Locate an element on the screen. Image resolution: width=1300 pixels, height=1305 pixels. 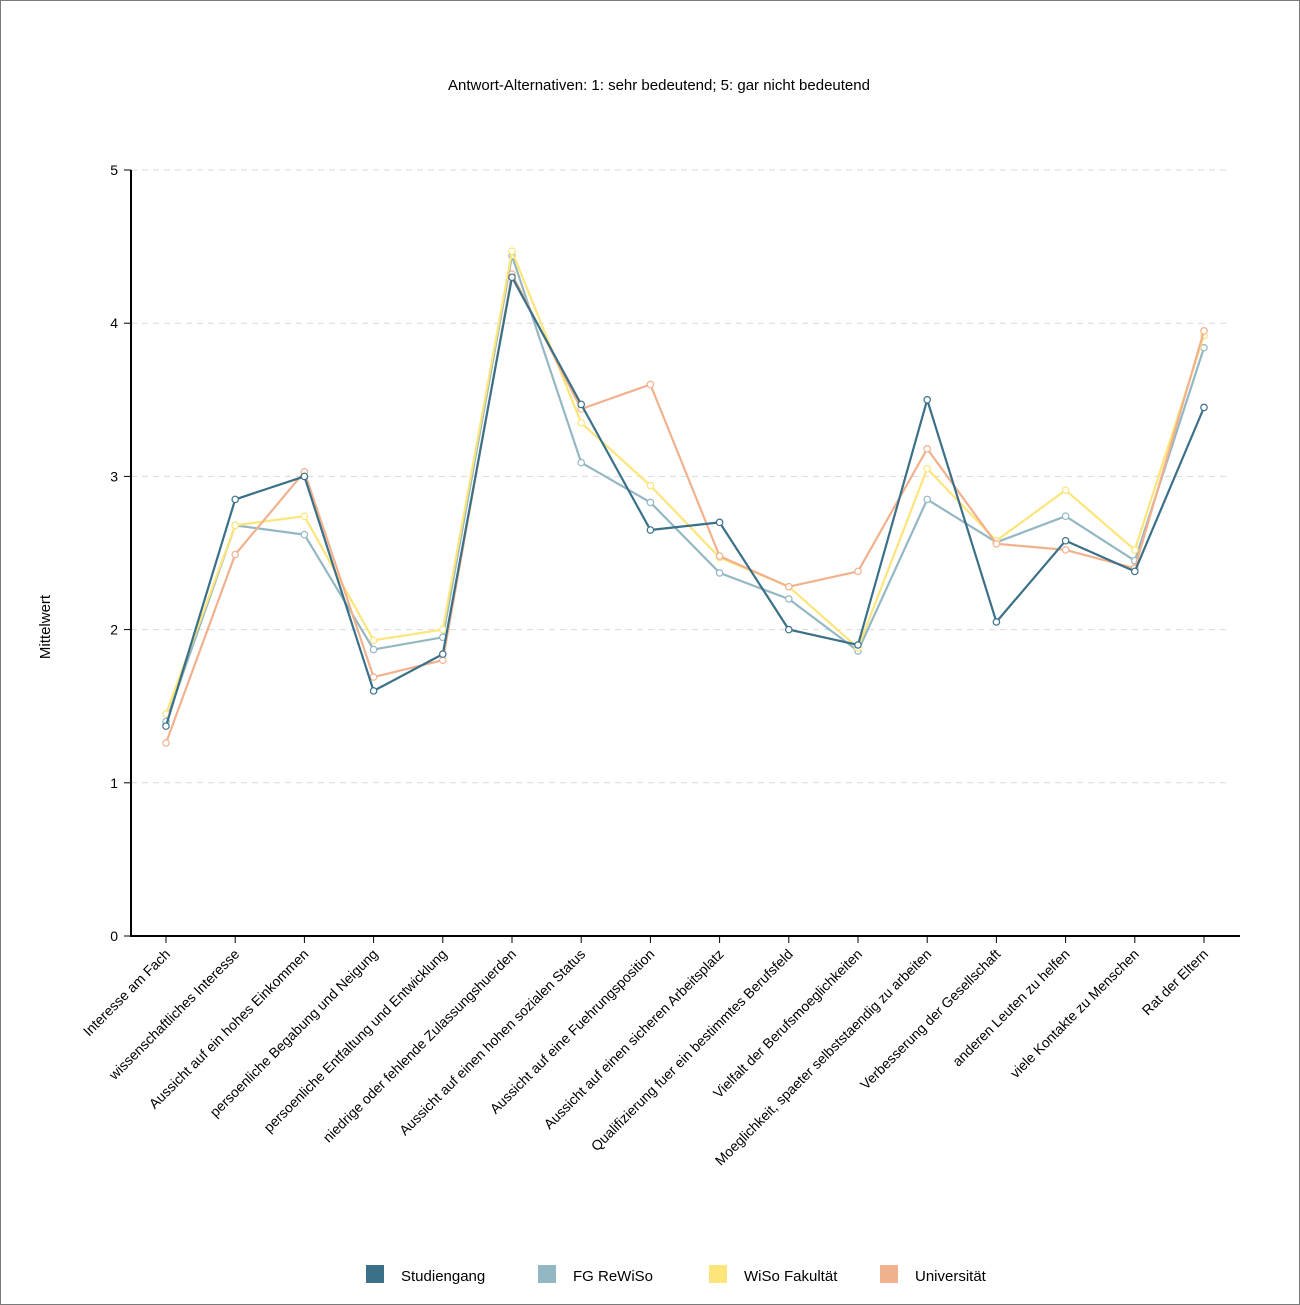
legend-label: WiSo Fakultät is located at coordinates (791, 1276).